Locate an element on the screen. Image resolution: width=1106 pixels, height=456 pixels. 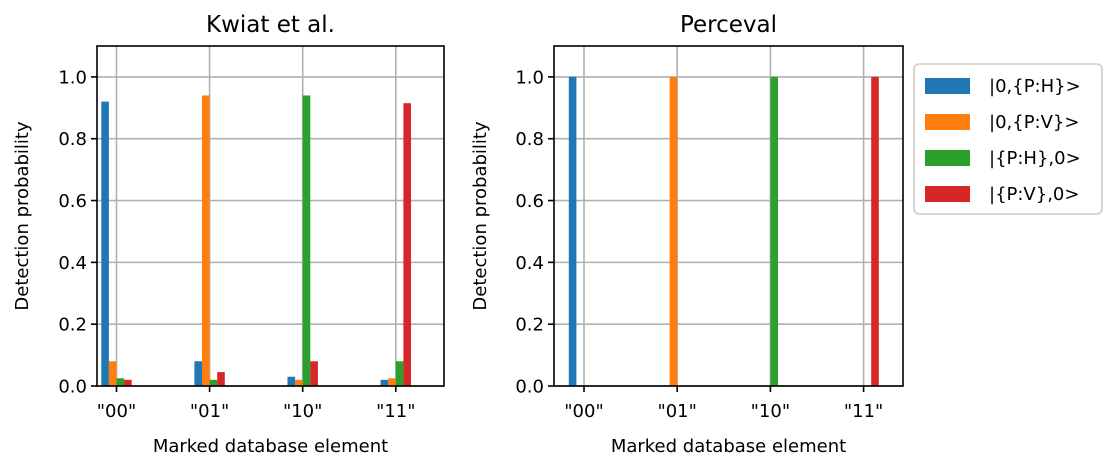
legend: |0,{P:H}> |0,{P:V}> |{P:H},0> |{P:V},0> is located at coordinates (1008, 139).